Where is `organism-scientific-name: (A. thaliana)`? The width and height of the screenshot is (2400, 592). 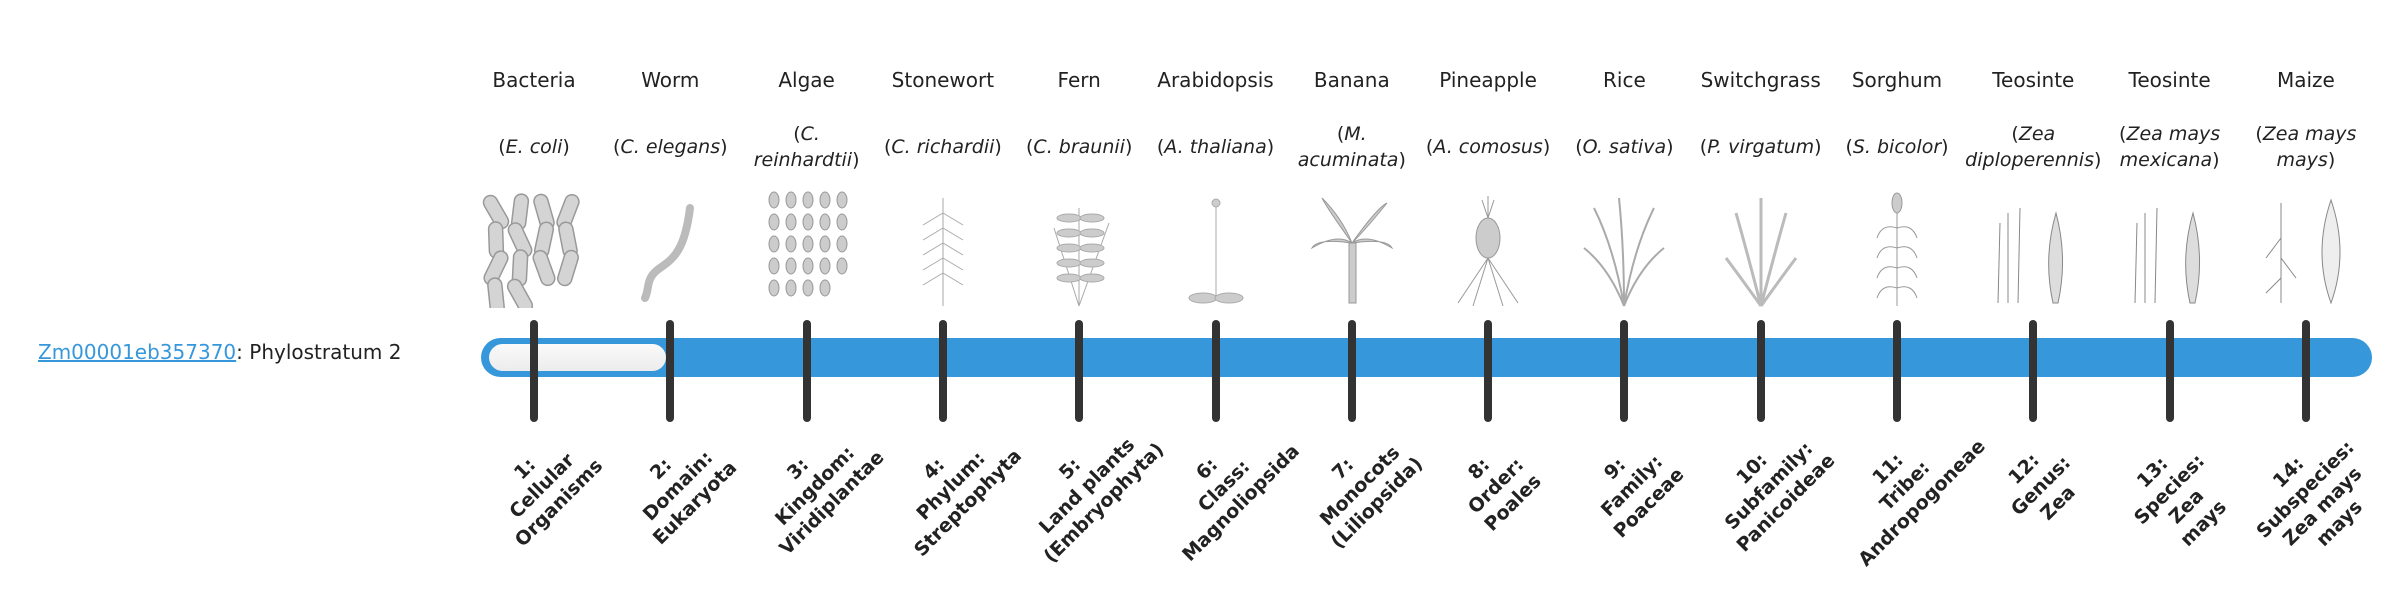
organism-scientific-name: (A. thaliana) is located at coordinates (1215, 147).